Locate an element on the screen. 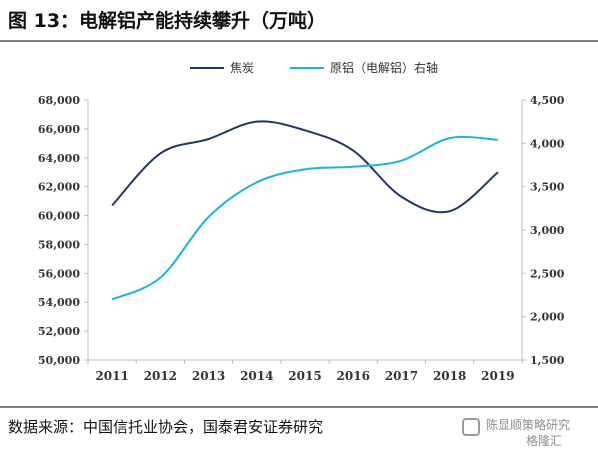 The image size is (598, 451). figure-title: 图 13：电解铝产能持续攀升（万吨） is located at coordinates (167, 21).